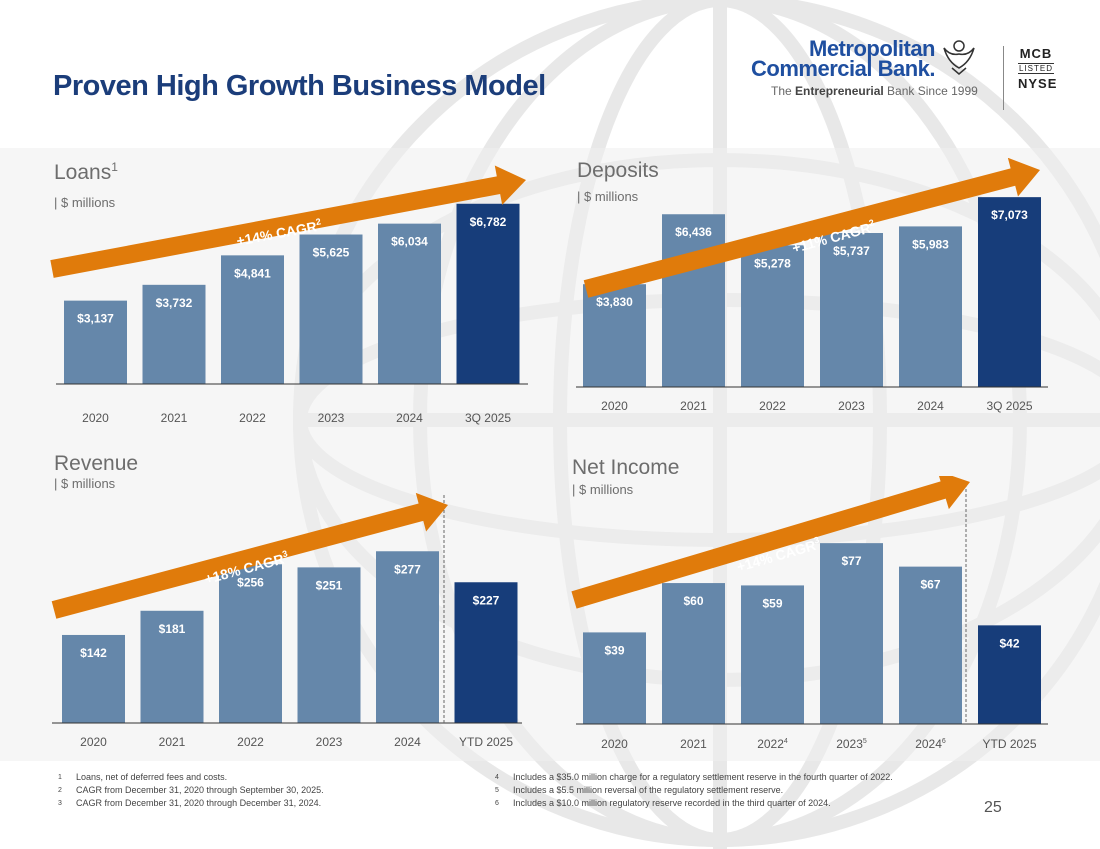  I want to click on loans-chart-title: Loans1, so click(86, 172).